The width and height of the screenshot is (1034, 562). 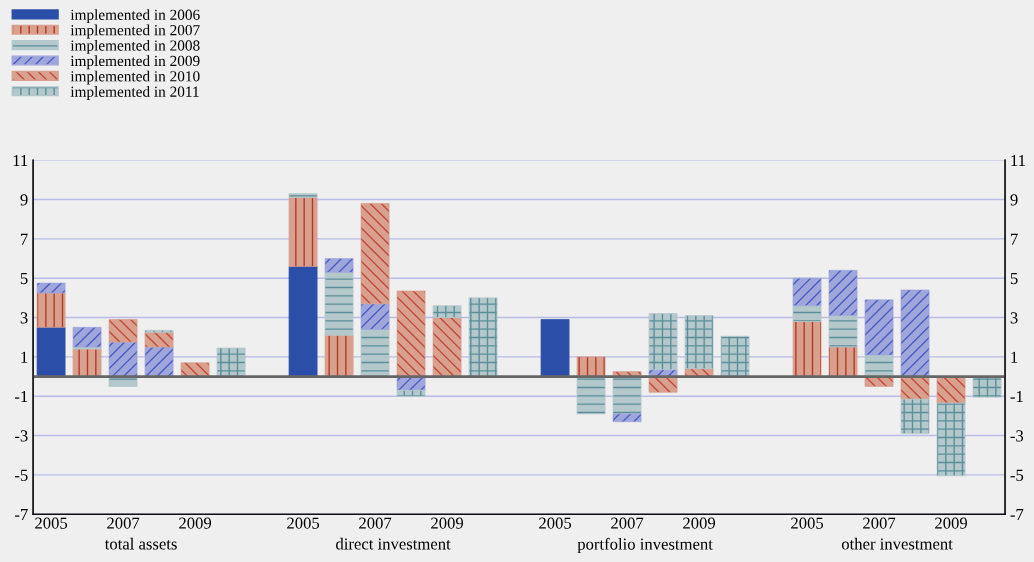 What do you see at coordinates (24, 239) in the screenshot?
I see `y-tick-label: 7` at bounding box center [24, 239].